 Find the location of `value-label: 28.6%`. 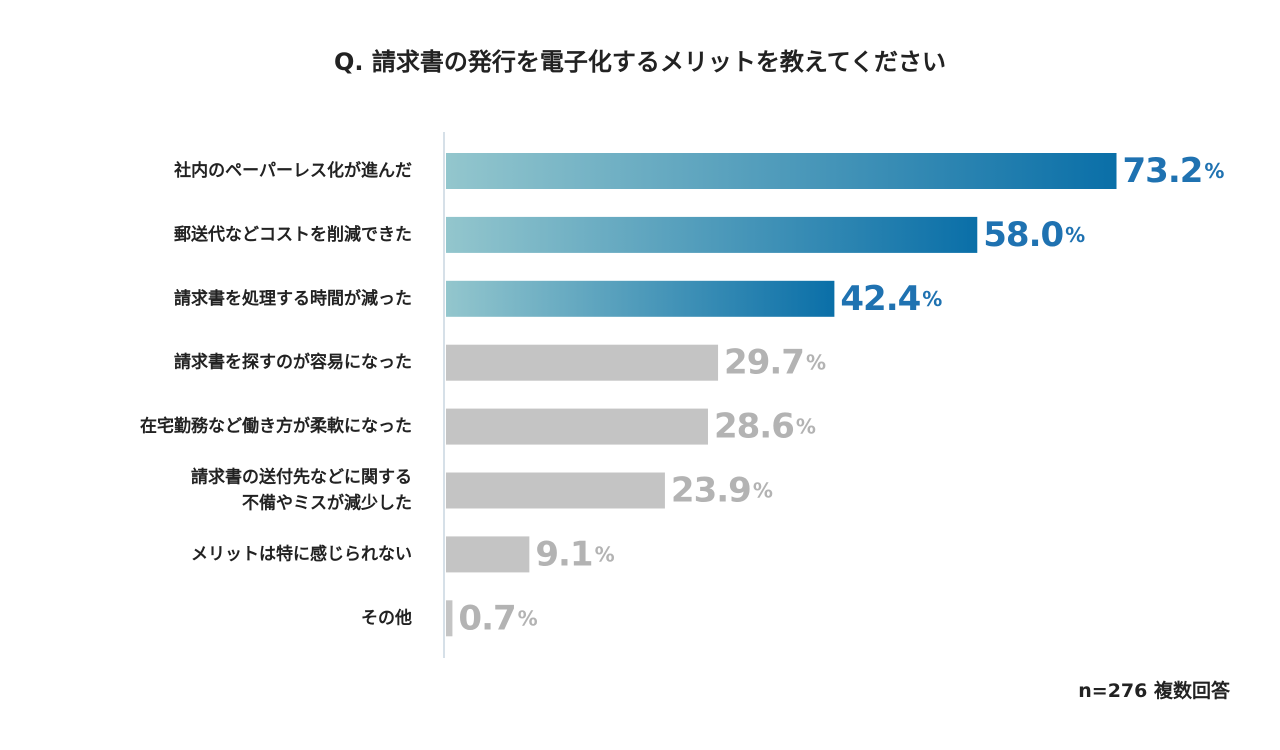

value-label: 28.6% is located at coordinates (765, 427).